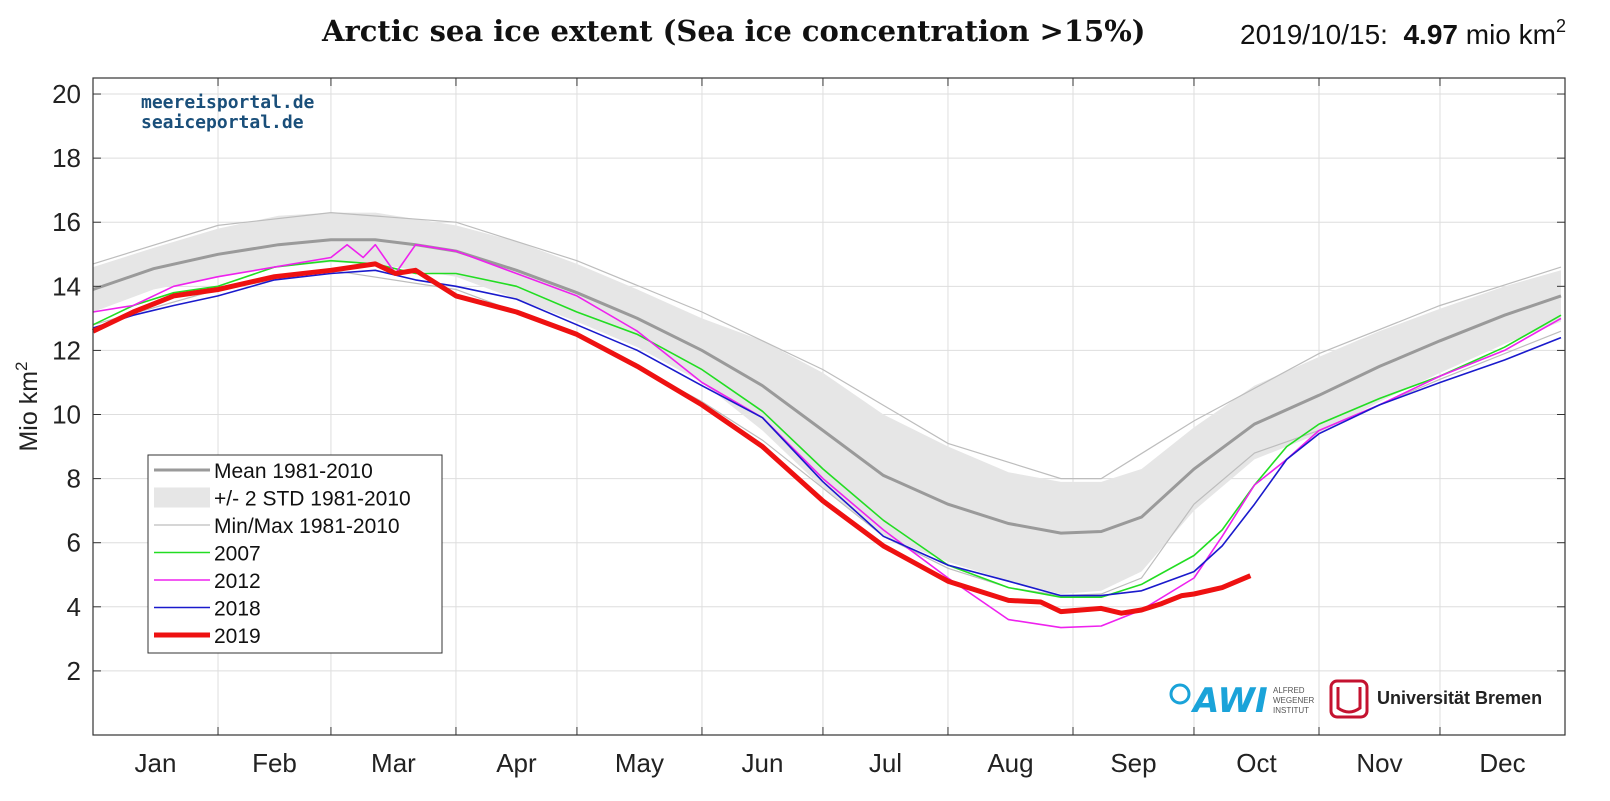 The height and width of the screenshot is (801, 1610). I want to click on x-tick-label: Dec, so click(1502, 763).